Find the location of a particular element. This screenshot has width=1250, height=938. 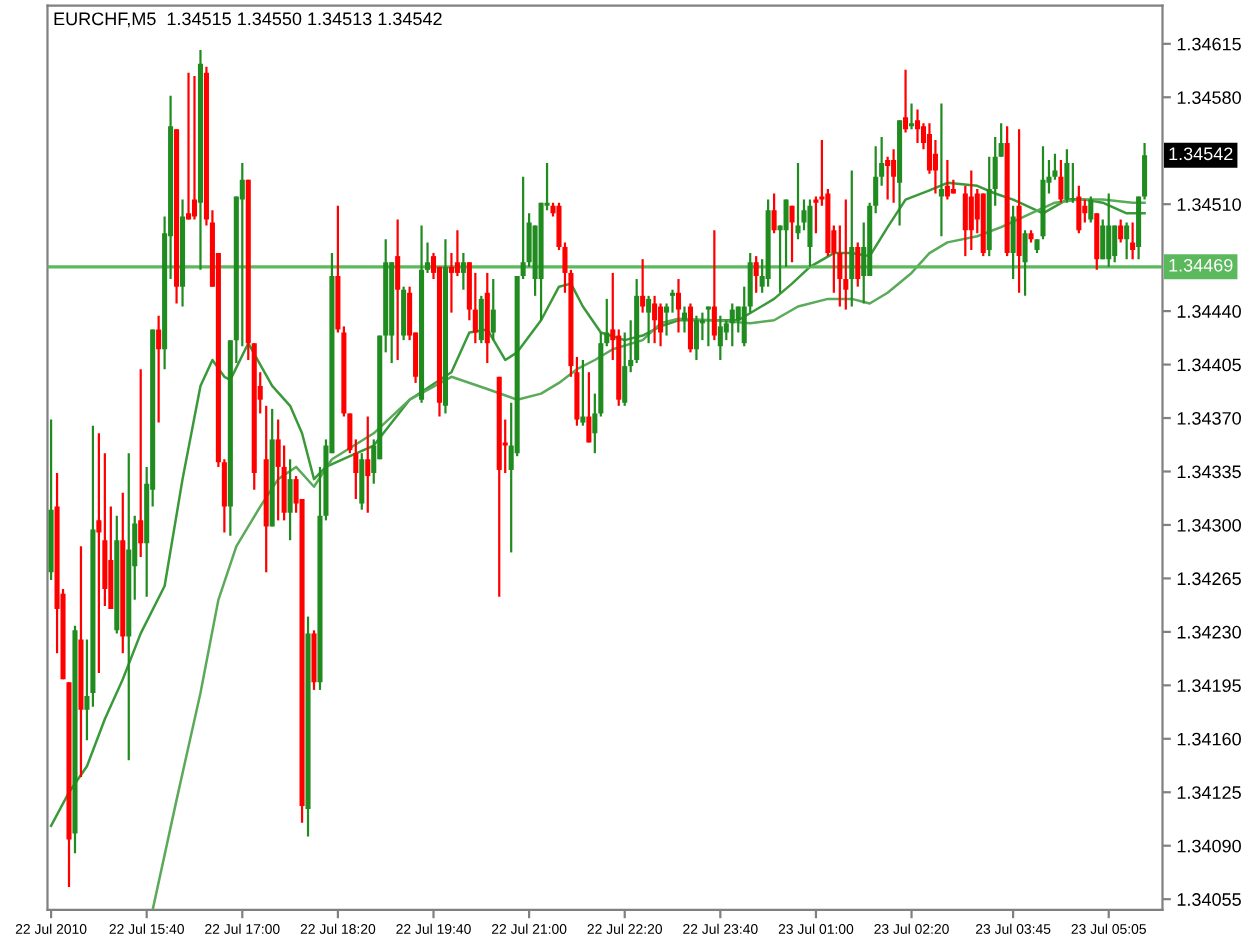

annotation: 1.34542 is located at coordinates (1201, 154).